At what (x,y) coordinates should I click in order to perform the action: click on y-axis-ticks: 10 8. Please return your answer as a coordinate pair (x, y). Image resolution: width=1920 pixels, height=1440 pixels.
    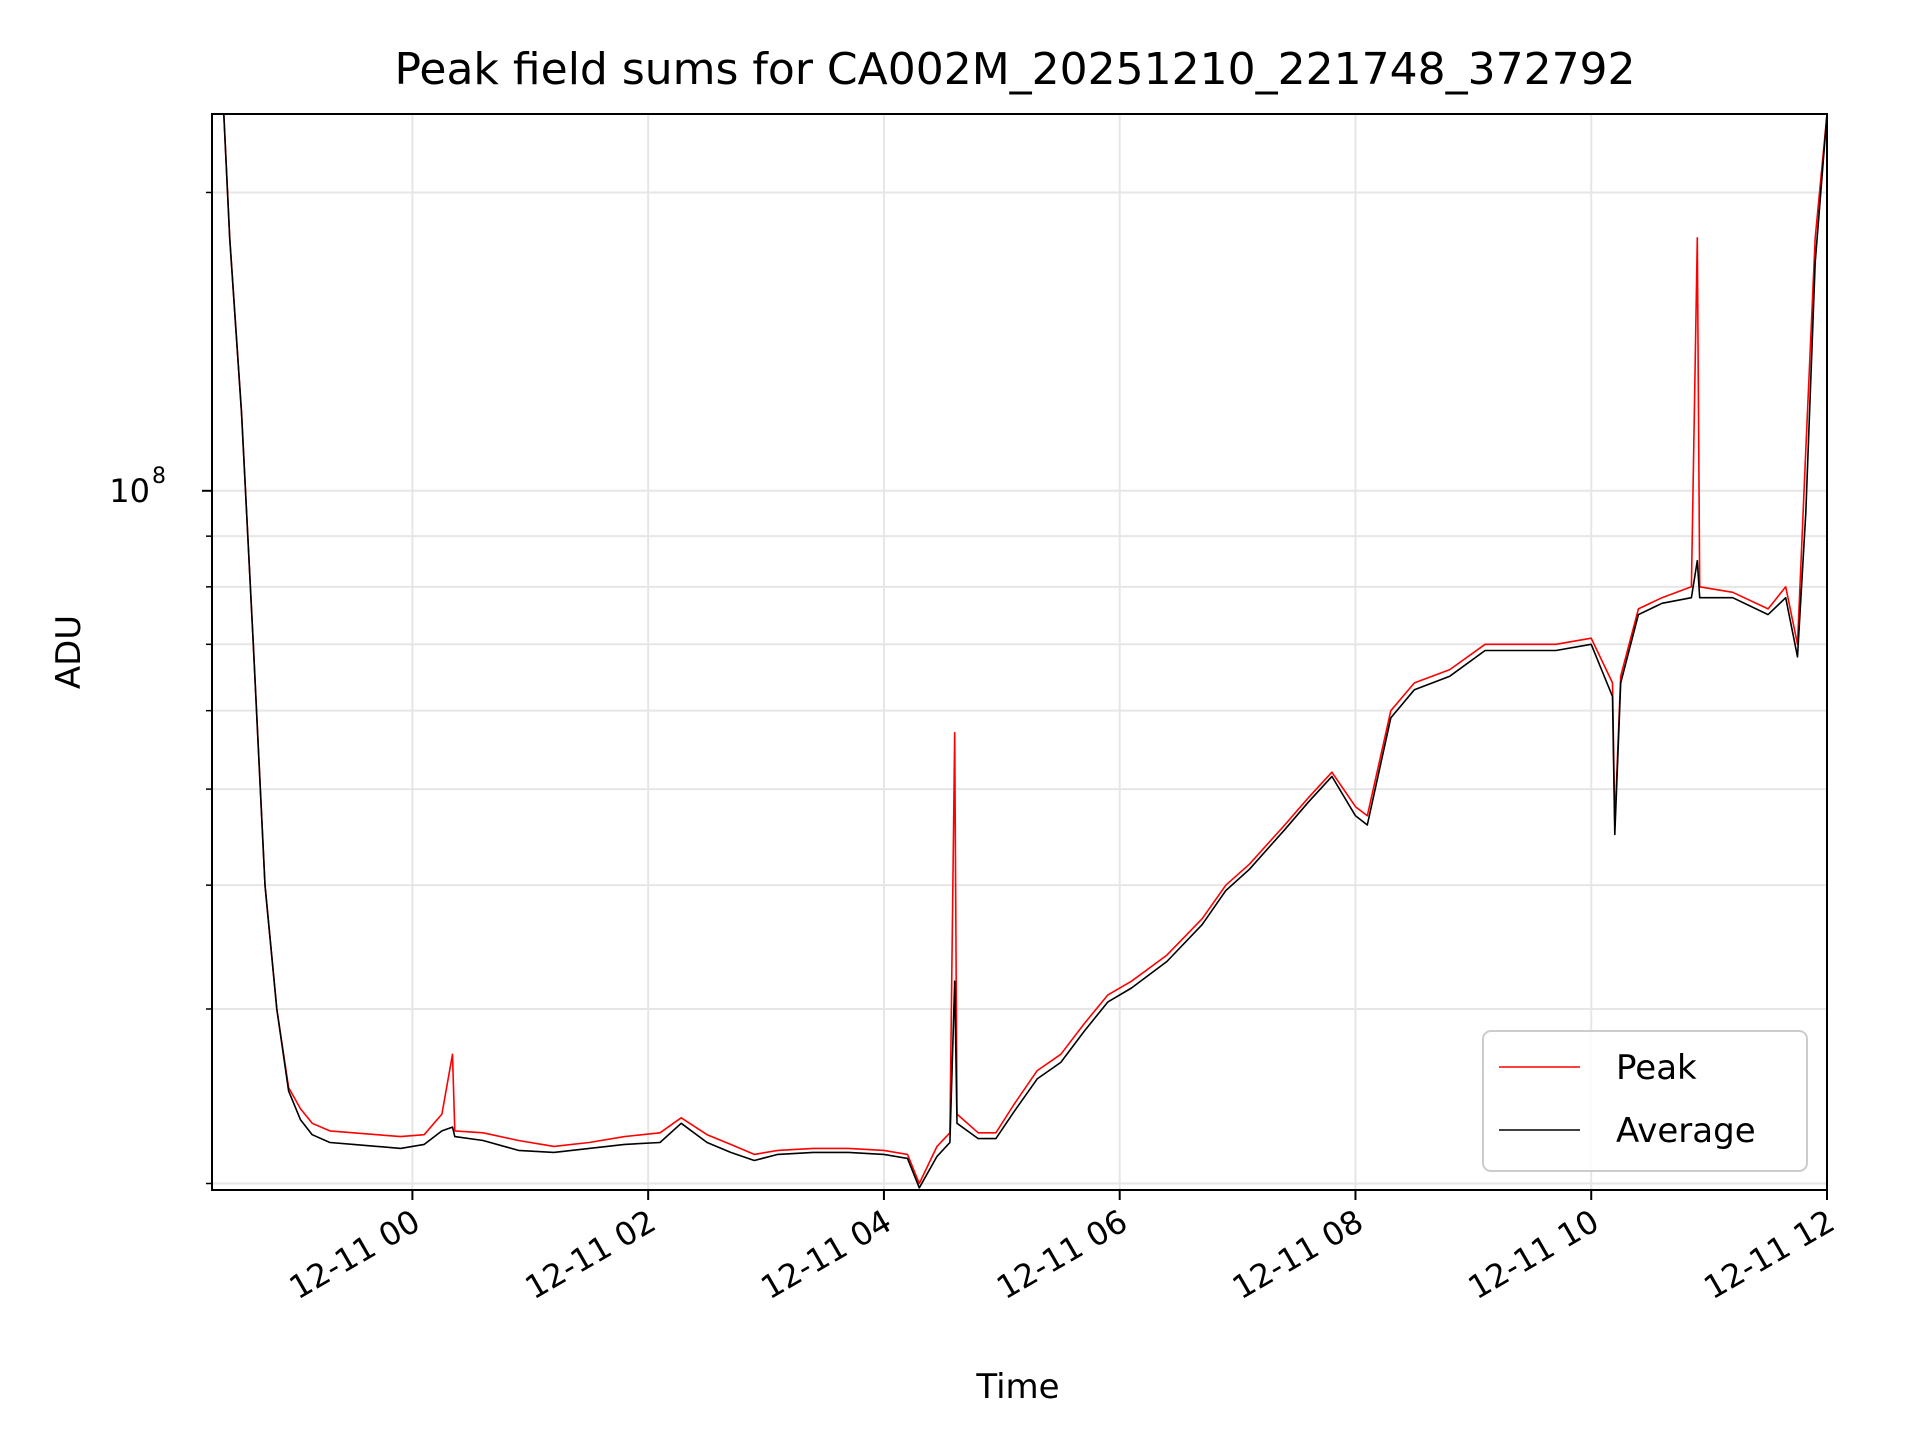
    Looking at the image, I should click on (160, 688).